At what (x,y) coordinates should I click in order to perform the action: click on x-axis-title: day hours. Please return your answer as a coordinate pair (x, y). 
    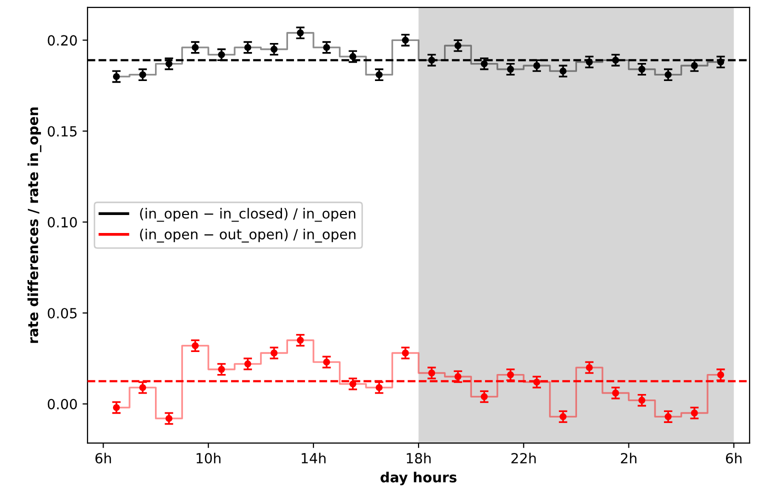
    Looking at the image, I should click on (418, 479).